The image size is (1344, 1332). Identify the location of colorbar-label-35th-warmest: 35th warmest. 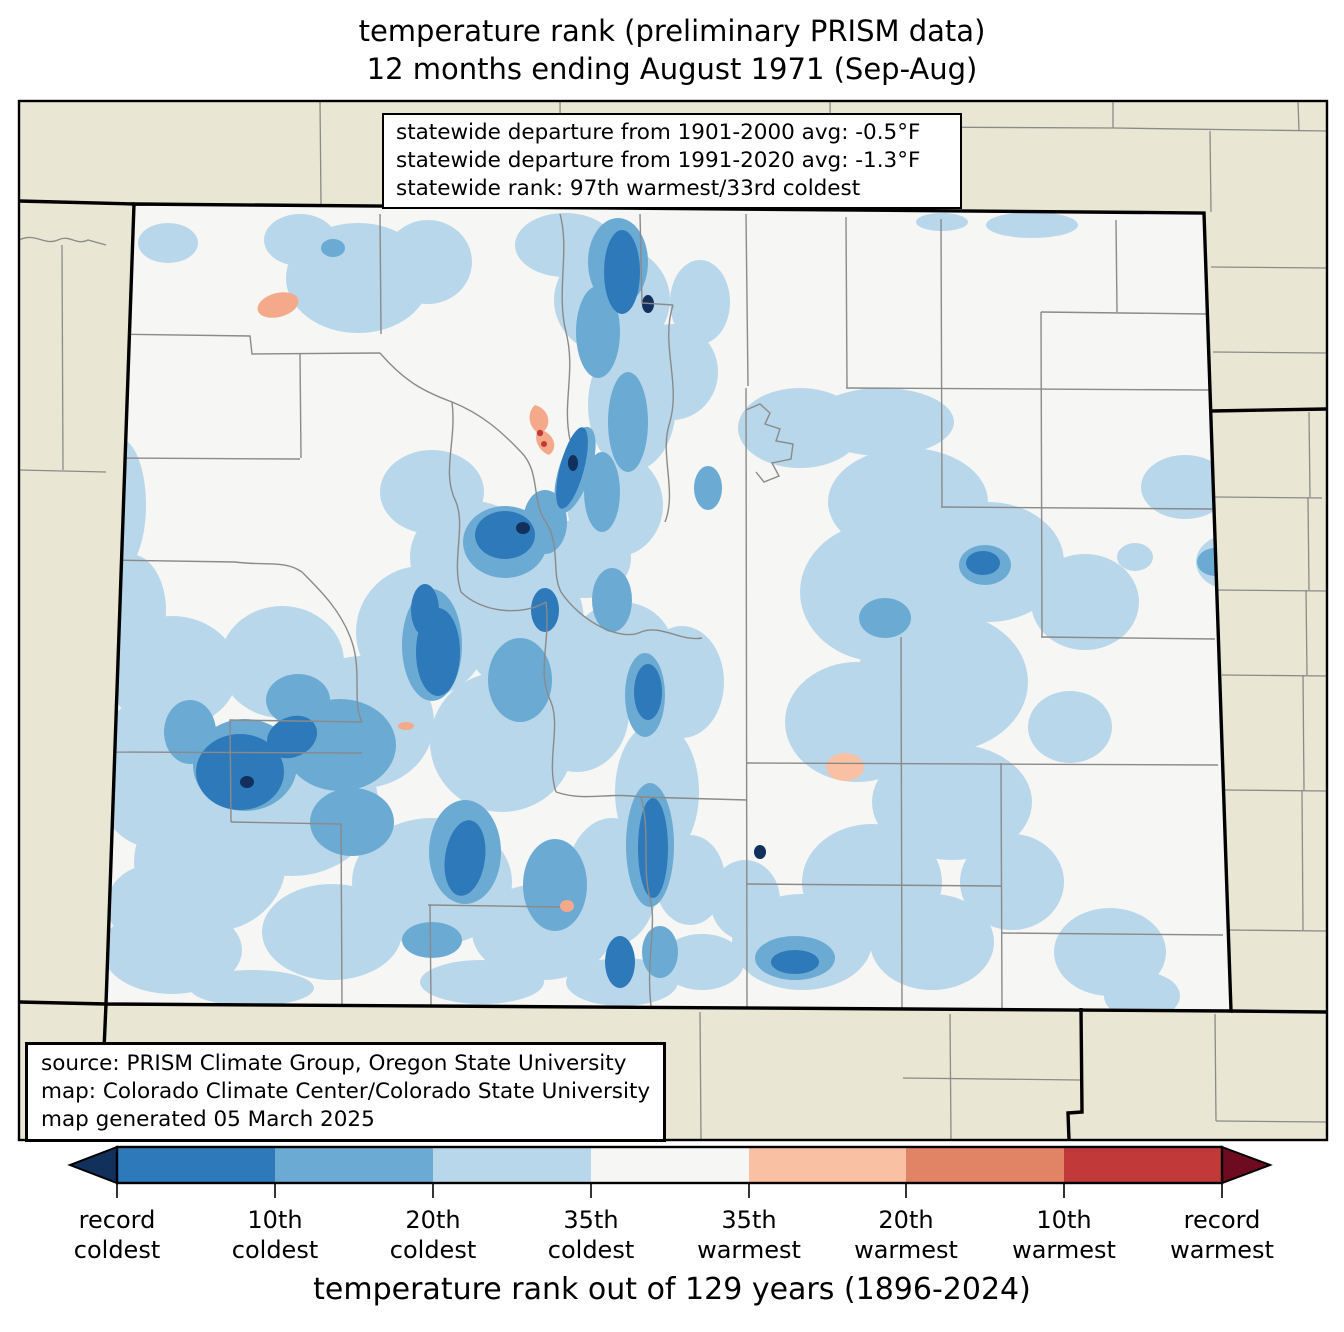
(749, 1235).